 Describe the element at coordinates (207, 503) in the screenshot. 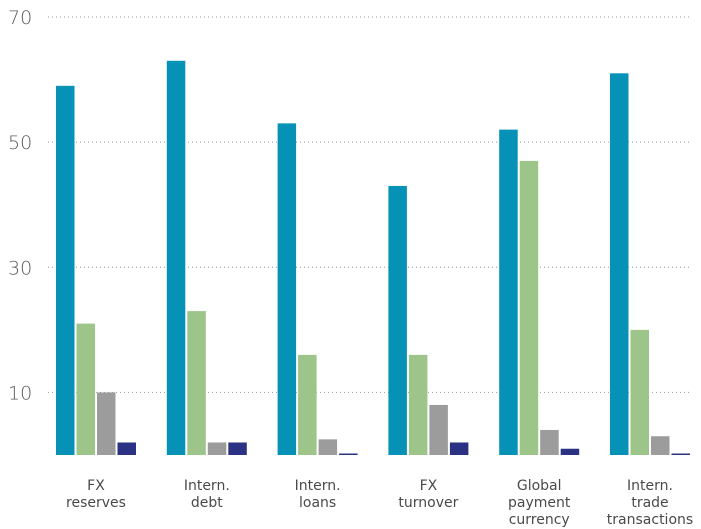

I see `x-category-label: debt` at that location.